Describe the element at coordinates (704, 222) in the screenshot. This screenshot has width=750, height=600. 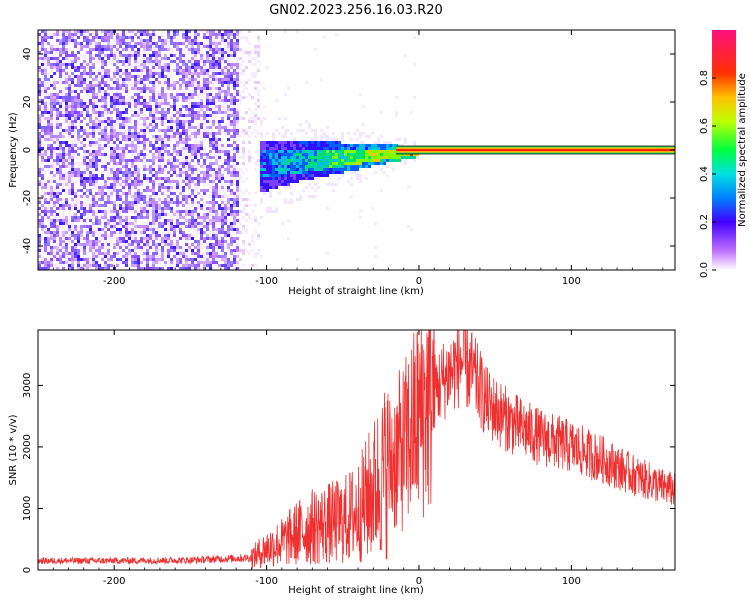
I see `colorbar-tick-label: 0.2` at that location.